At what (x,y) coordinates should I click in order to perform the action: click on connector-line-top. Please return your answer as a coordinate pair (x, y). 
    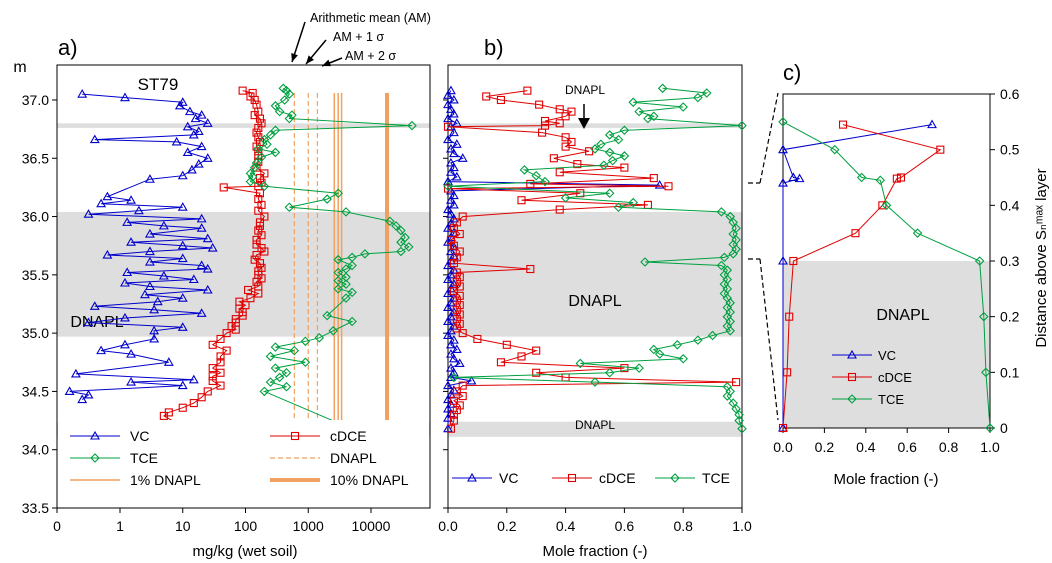
    Looking at the image, I should click on (769, 138).